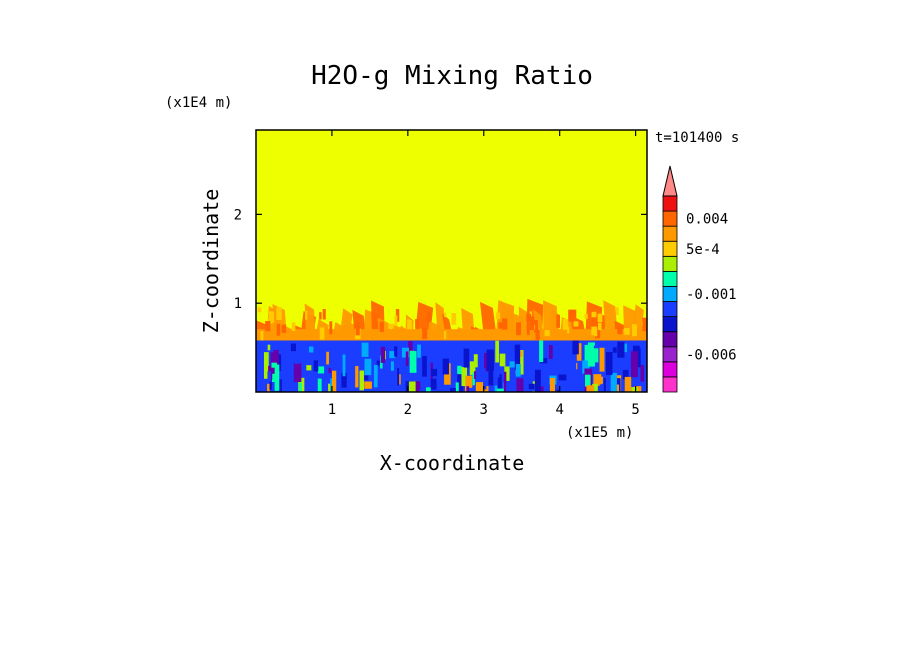 This screenshot has width=904, height=654. I want to click on colorbar-label: -0.001, so click(711, 295).